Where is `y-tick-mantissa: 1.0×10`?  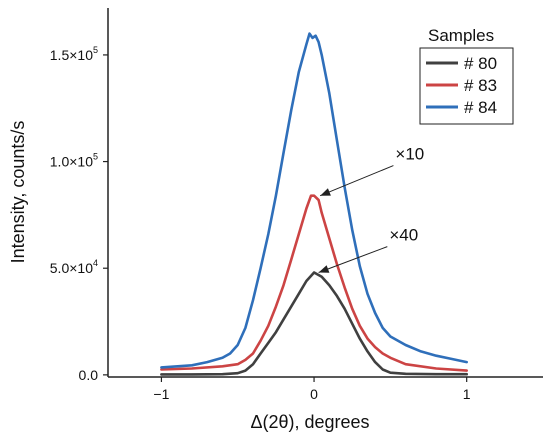
y-tick-mantissa: 1.0×10 is located at coordinates (71, 162).